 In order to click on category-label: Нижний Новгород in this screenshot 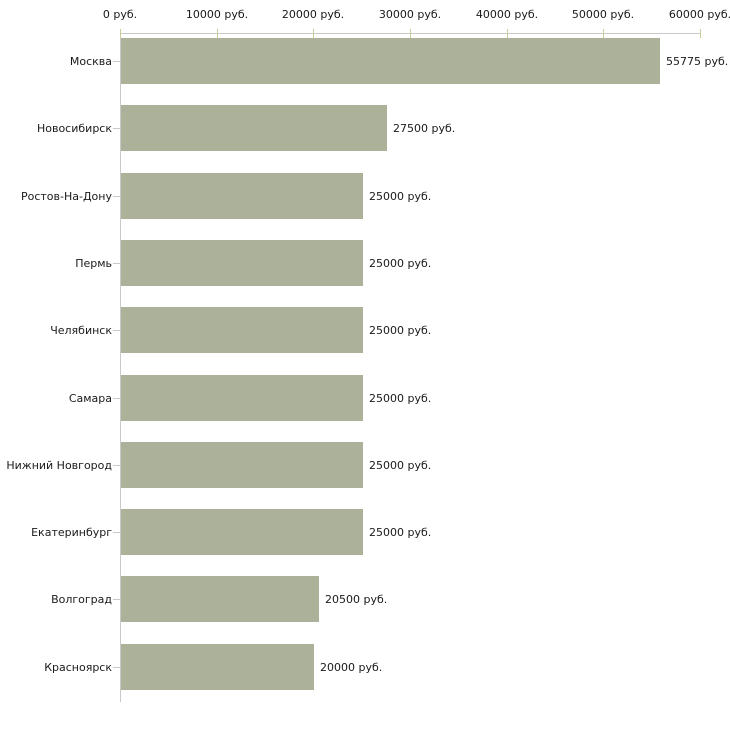, I will do `click(59, 465)`.